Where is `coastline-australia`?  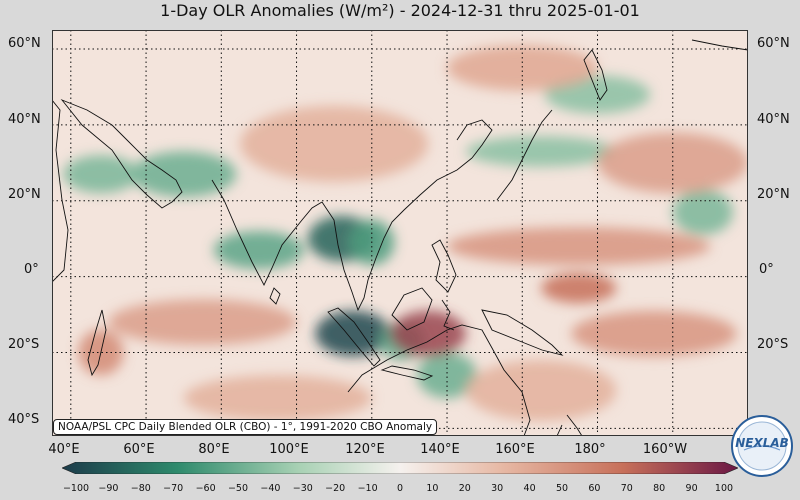
coastline-australia is located at coordinates (439, 380).